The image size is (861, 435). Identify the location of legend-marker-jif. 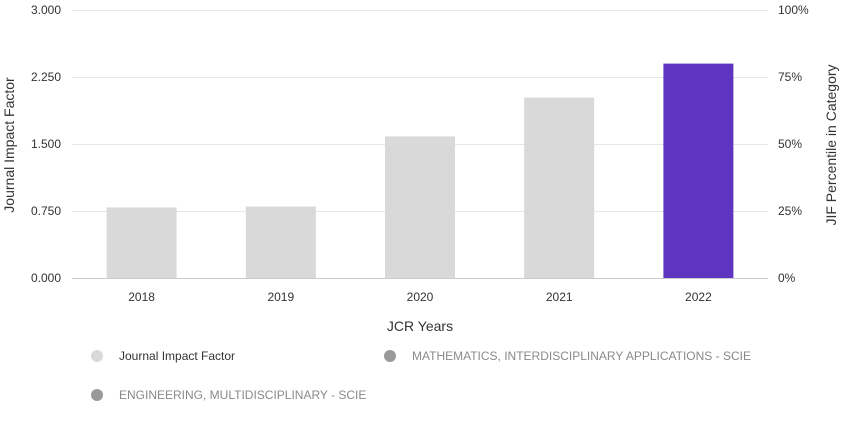
(97, 356).